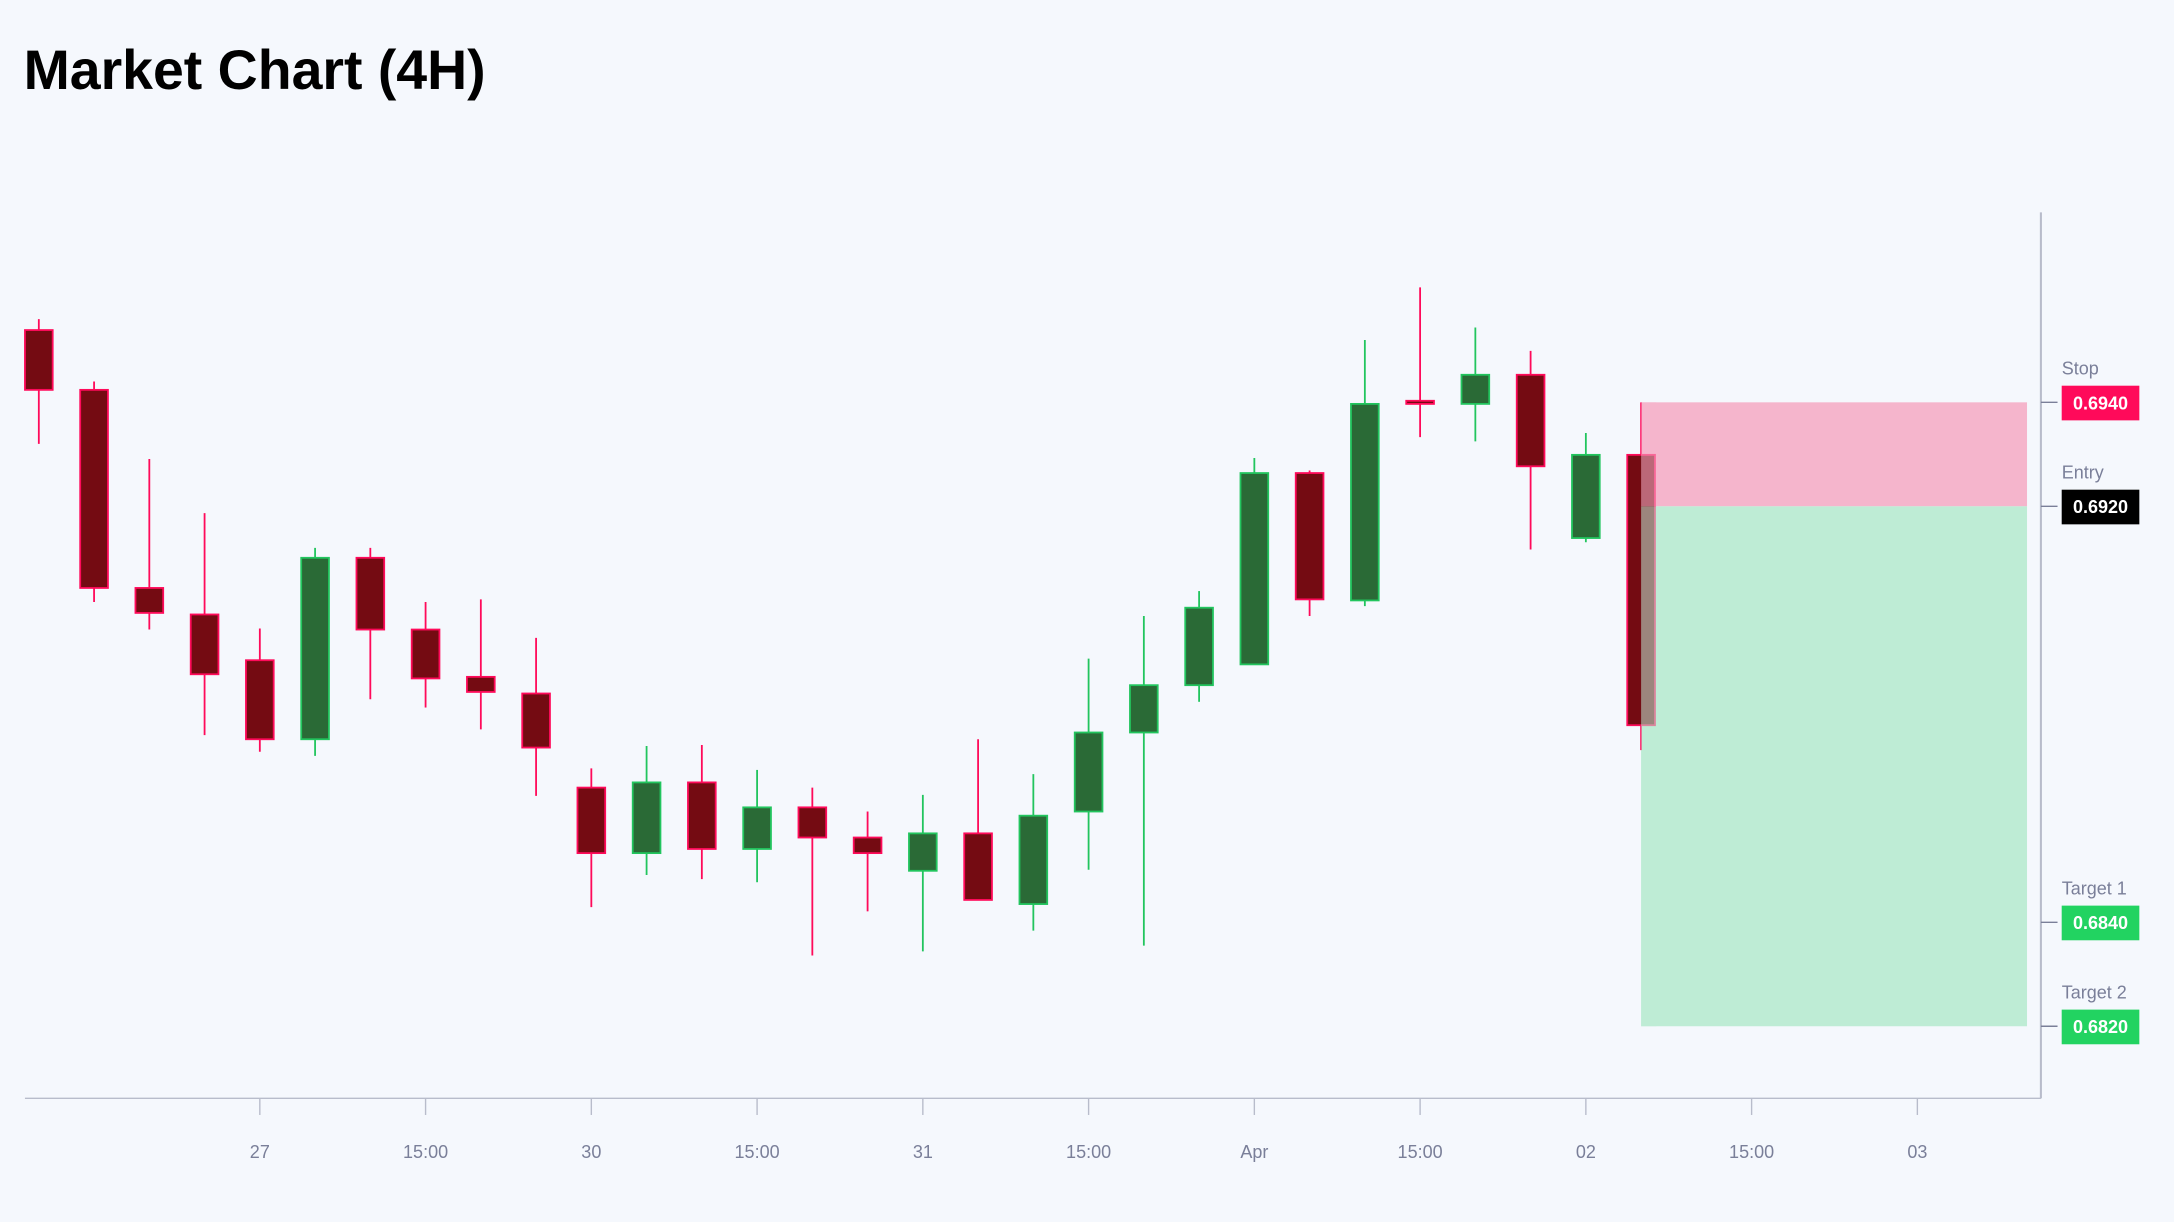  Describe the element at coordinates (1088, 1130) in the screenshot. I see `x-axis-ticks: 27 15:00 30 15:00 31 15:00 Apr 15:00 02 15:00 03` at that location.